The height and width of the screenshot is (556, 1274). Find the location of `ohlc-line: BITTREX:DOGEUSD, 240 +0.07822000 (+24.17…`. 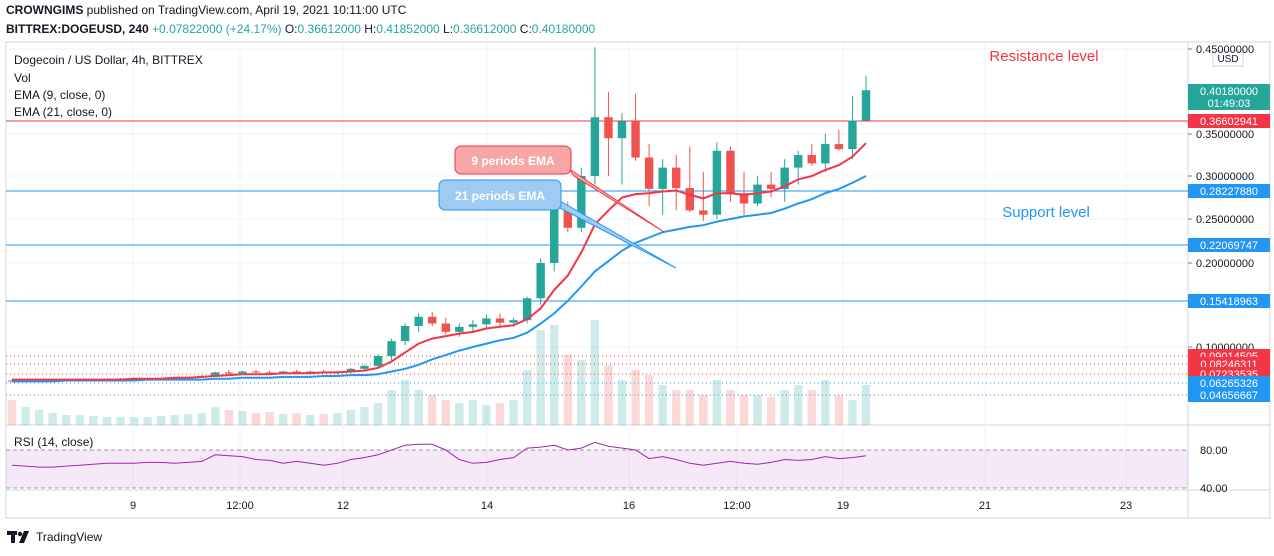

ohlc-line: BITTREX:DOGEUSD, 240 +0.07822000 (+24.17… is located at coordinates (300, 29).